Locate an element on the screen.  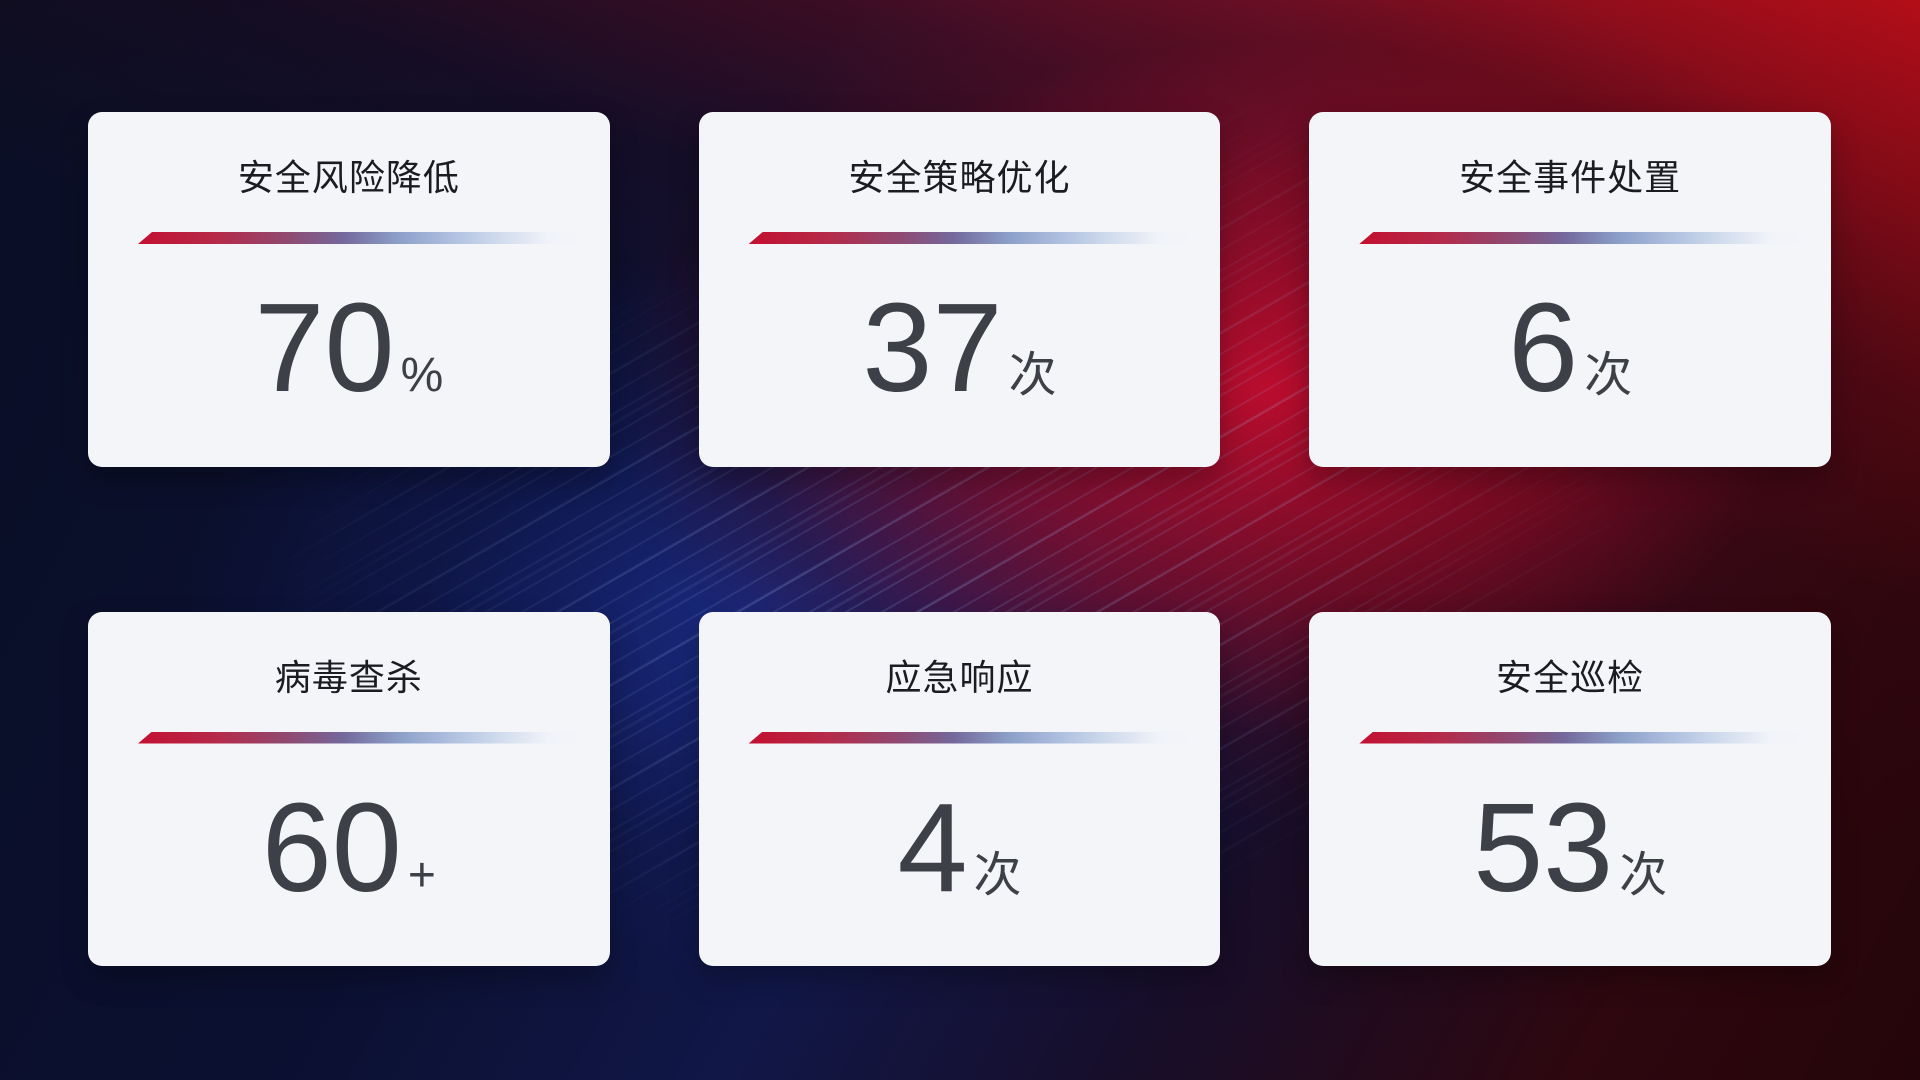
stat-value-group: 4 次 is located at coordinates (959, 847).